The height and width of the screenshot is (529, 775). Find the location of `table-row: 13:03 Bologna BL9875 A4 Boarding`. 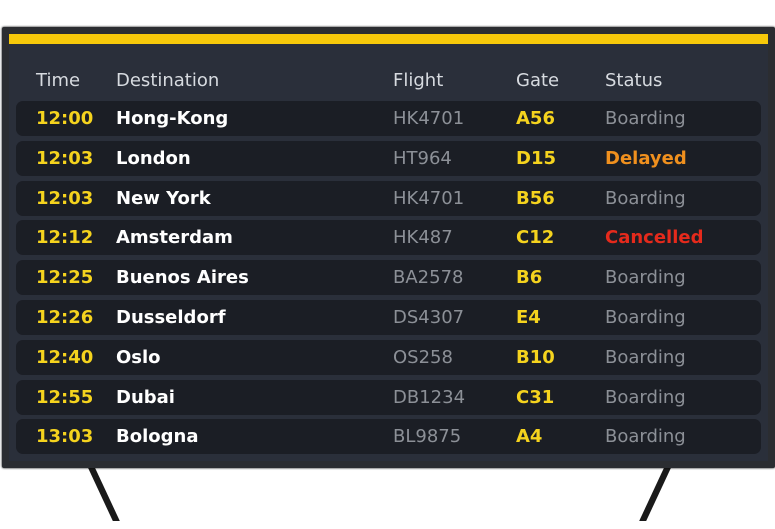

table-row: 13:03 Bologna BL9875 A4 Boarding is located at coordinates (388, 437).